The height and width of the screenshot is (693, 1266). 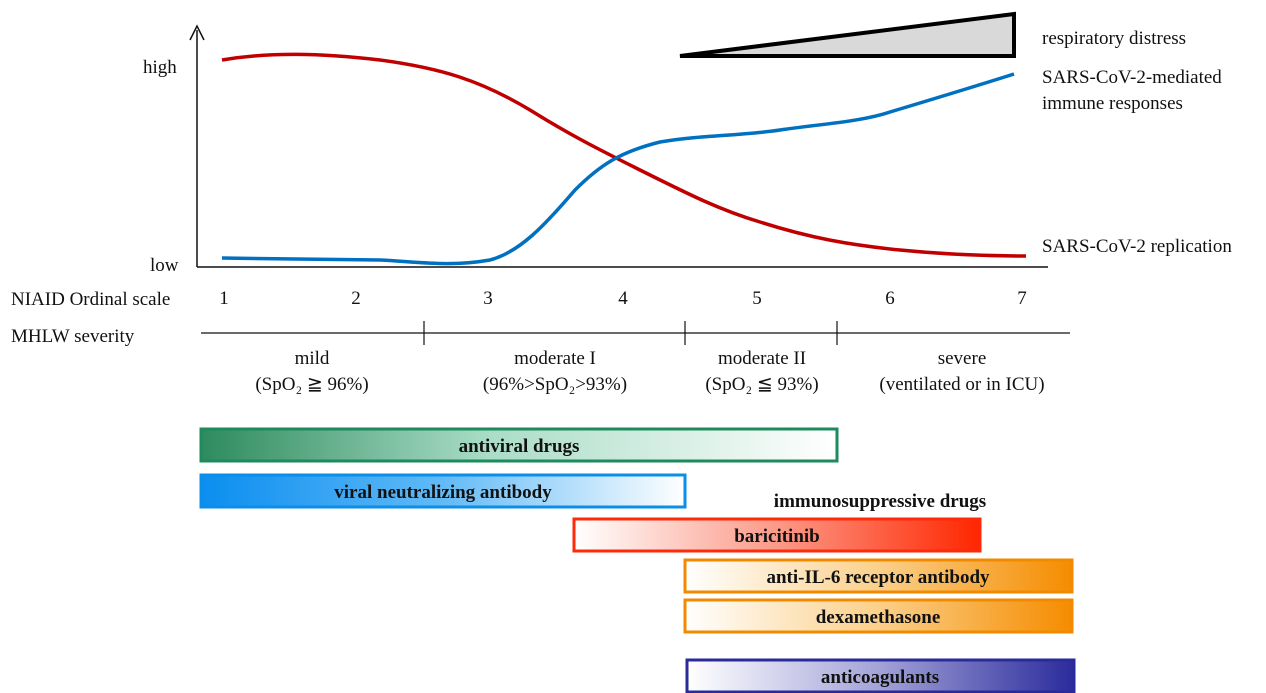 I want to click on immune-response-label-line1: SARS-CoV-2-mediated, so click(x=1132, y=77).